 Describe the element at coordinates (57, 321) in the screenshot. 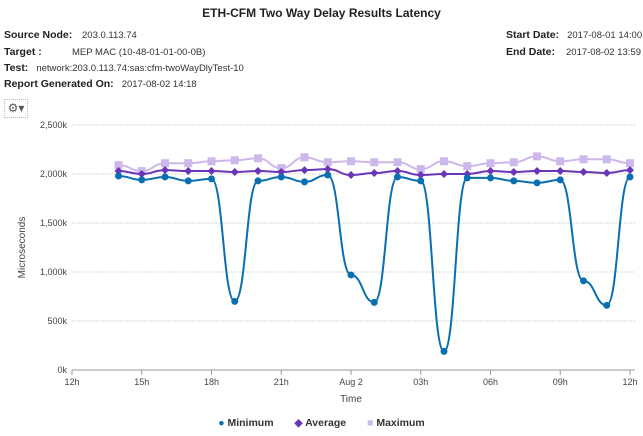

I see `y-tick-label: 500k` at that location.